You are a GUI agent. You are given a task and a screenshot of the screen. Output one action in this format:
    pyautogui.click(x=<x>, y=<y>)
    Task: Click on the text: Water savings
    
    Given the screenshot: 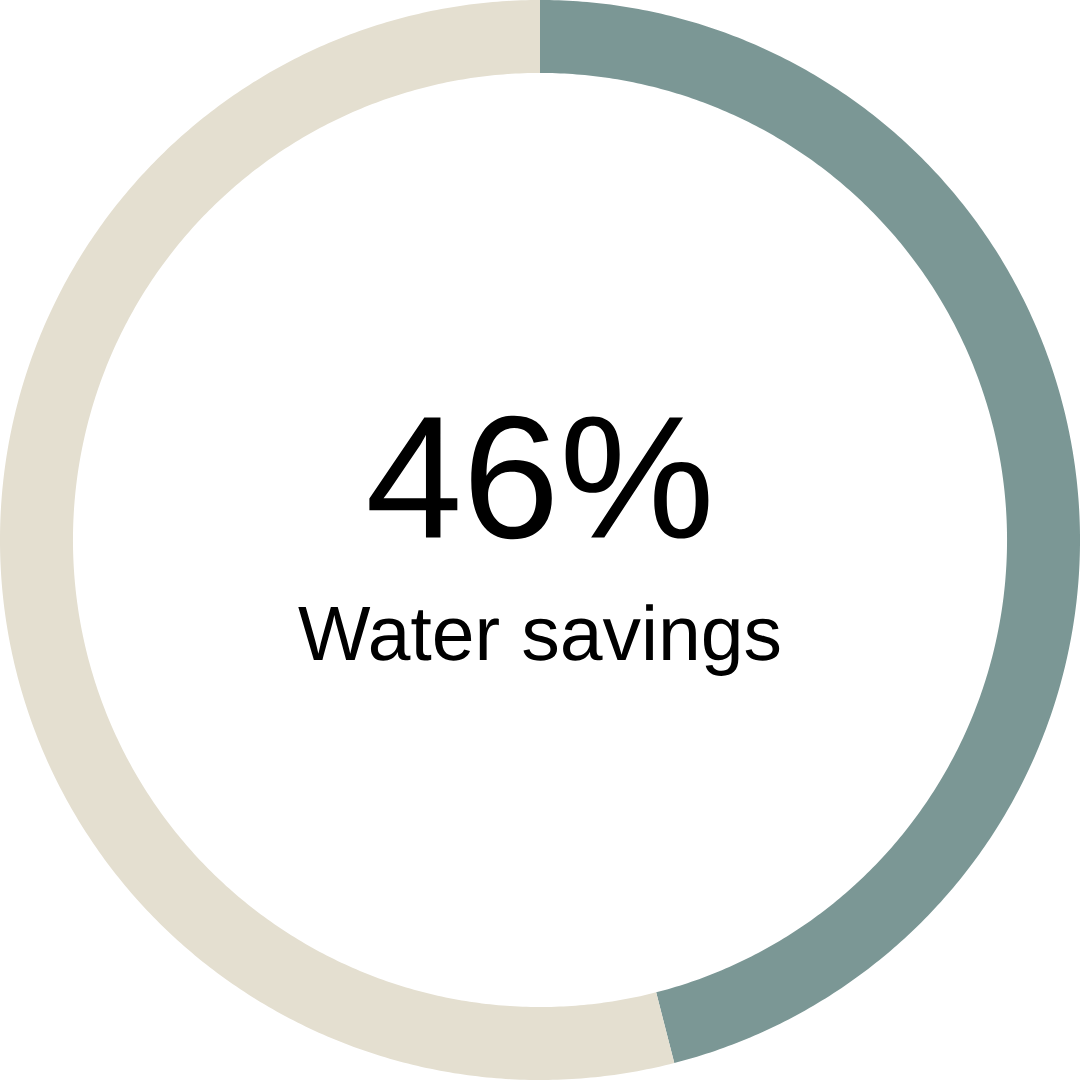 What is the action you would take?
    pyautogui.click(x=539, y=640)
    